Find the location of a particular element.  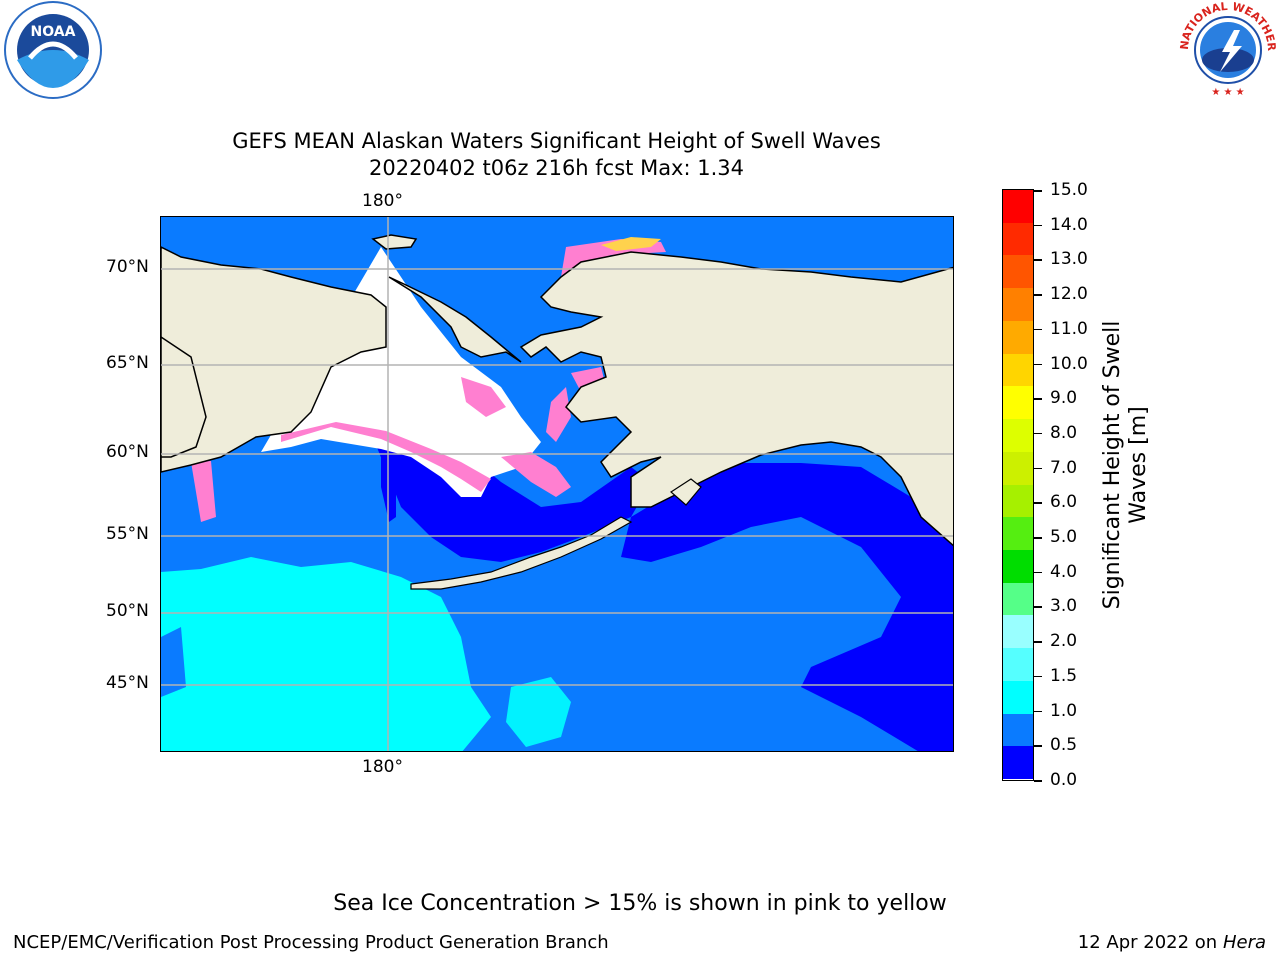

colorbar-tick-label: 4.0 is located at coordinates (1064, 571).